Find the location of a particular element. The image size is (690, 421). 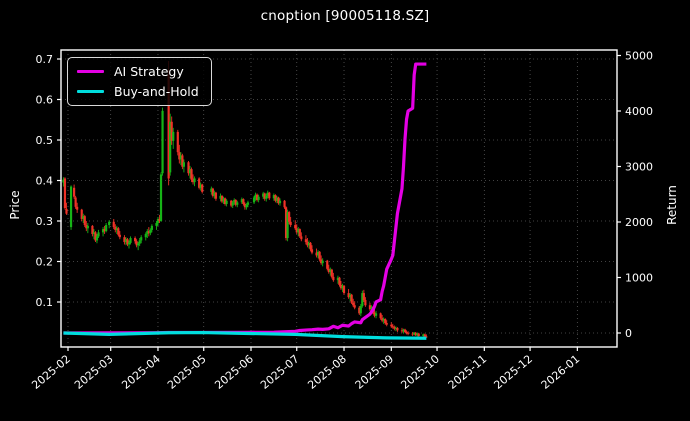

svg-text: 1000 is located at coordinates (639, 277).